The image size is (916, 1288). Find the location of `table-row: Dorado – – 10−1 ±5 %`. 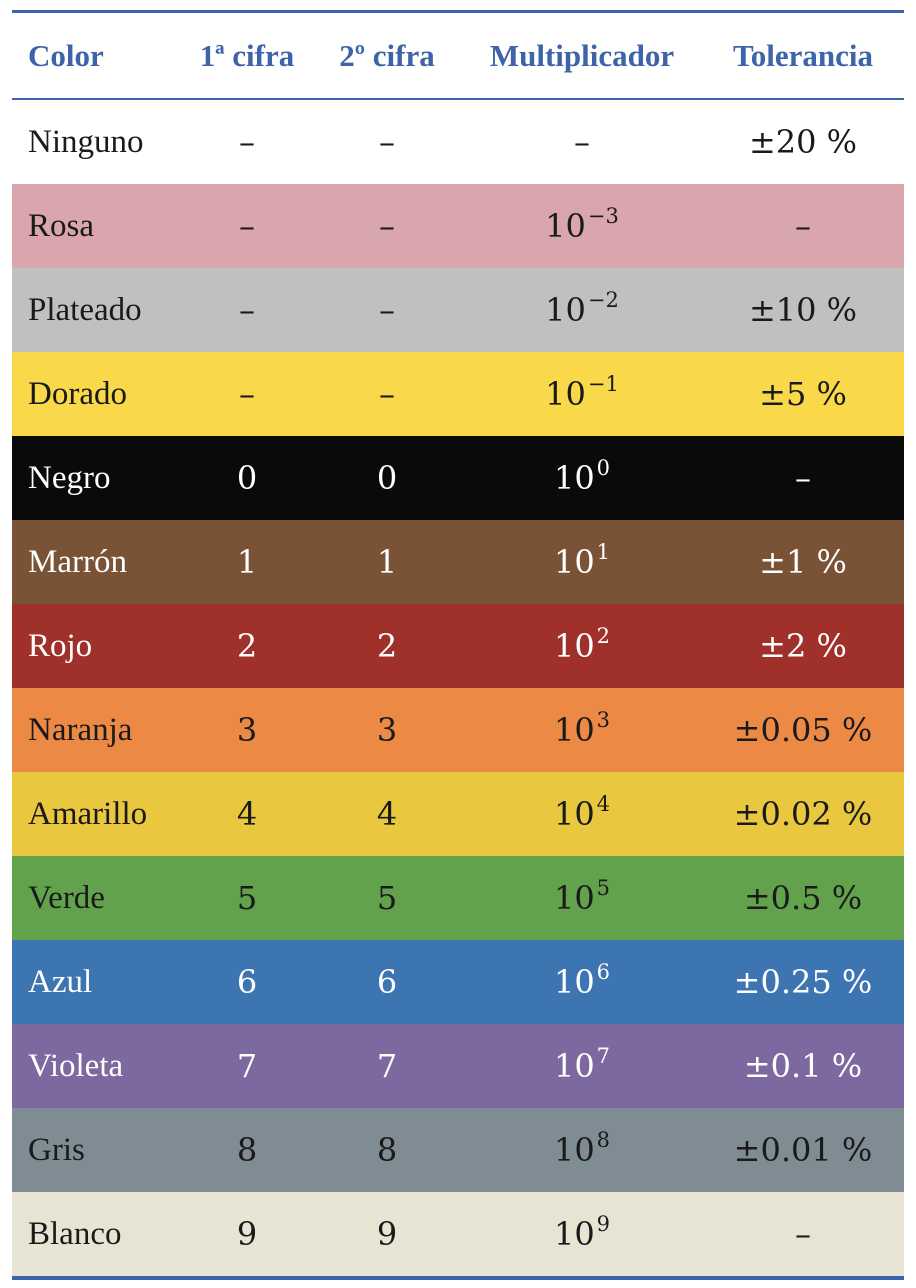

table-row: Dorado – – 10−1 ±5 % is located at coordinates (458, 394).